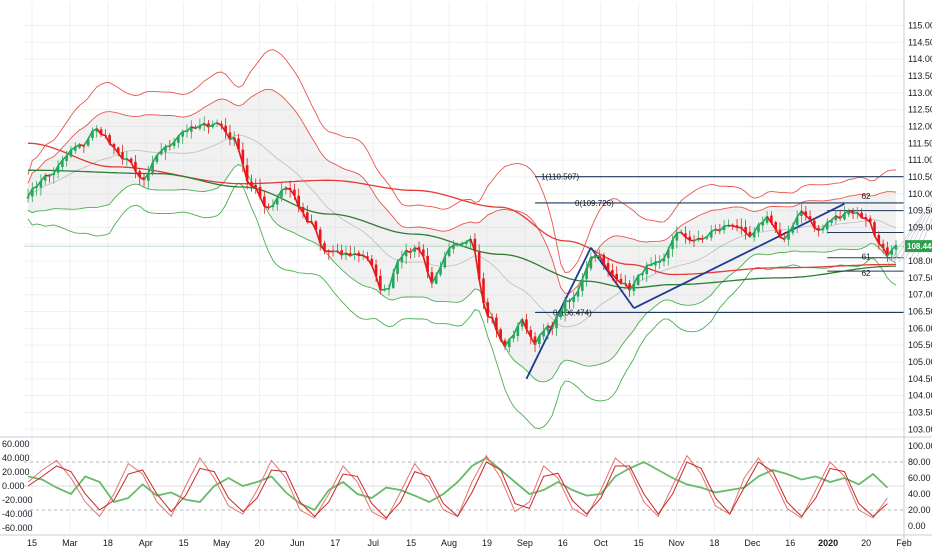  I want to click on price-tick-label: 106.500, so click(920, 312).